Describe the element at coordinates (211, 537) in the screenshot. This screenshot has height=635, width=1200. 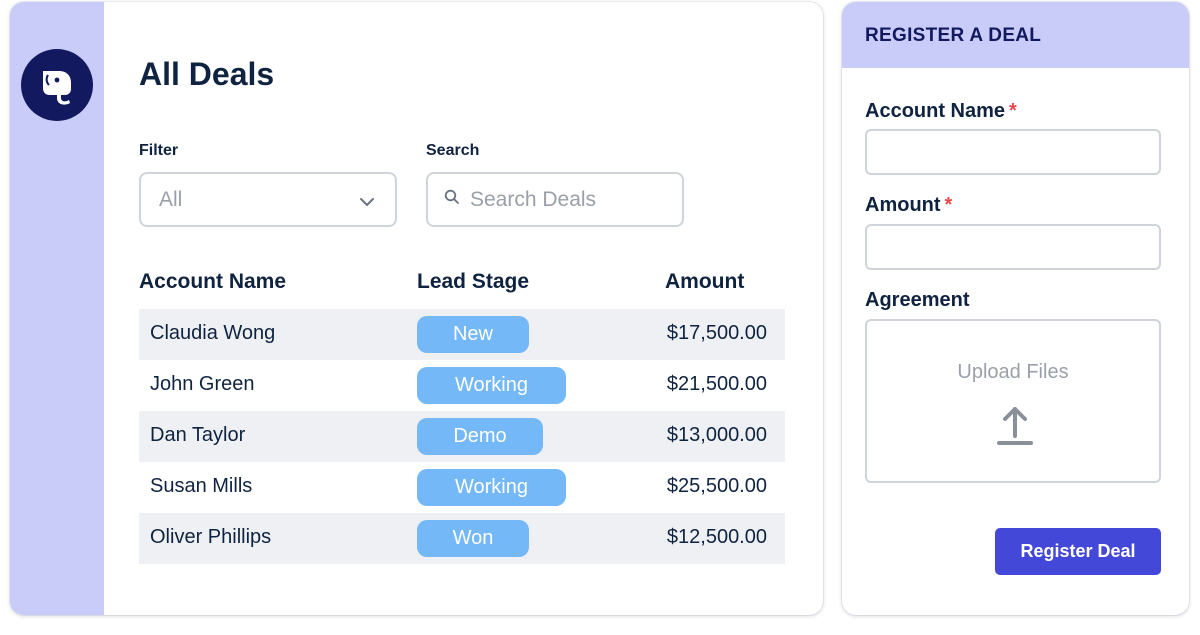
I see `account-name-cell: Oliver Phillips` at that location.